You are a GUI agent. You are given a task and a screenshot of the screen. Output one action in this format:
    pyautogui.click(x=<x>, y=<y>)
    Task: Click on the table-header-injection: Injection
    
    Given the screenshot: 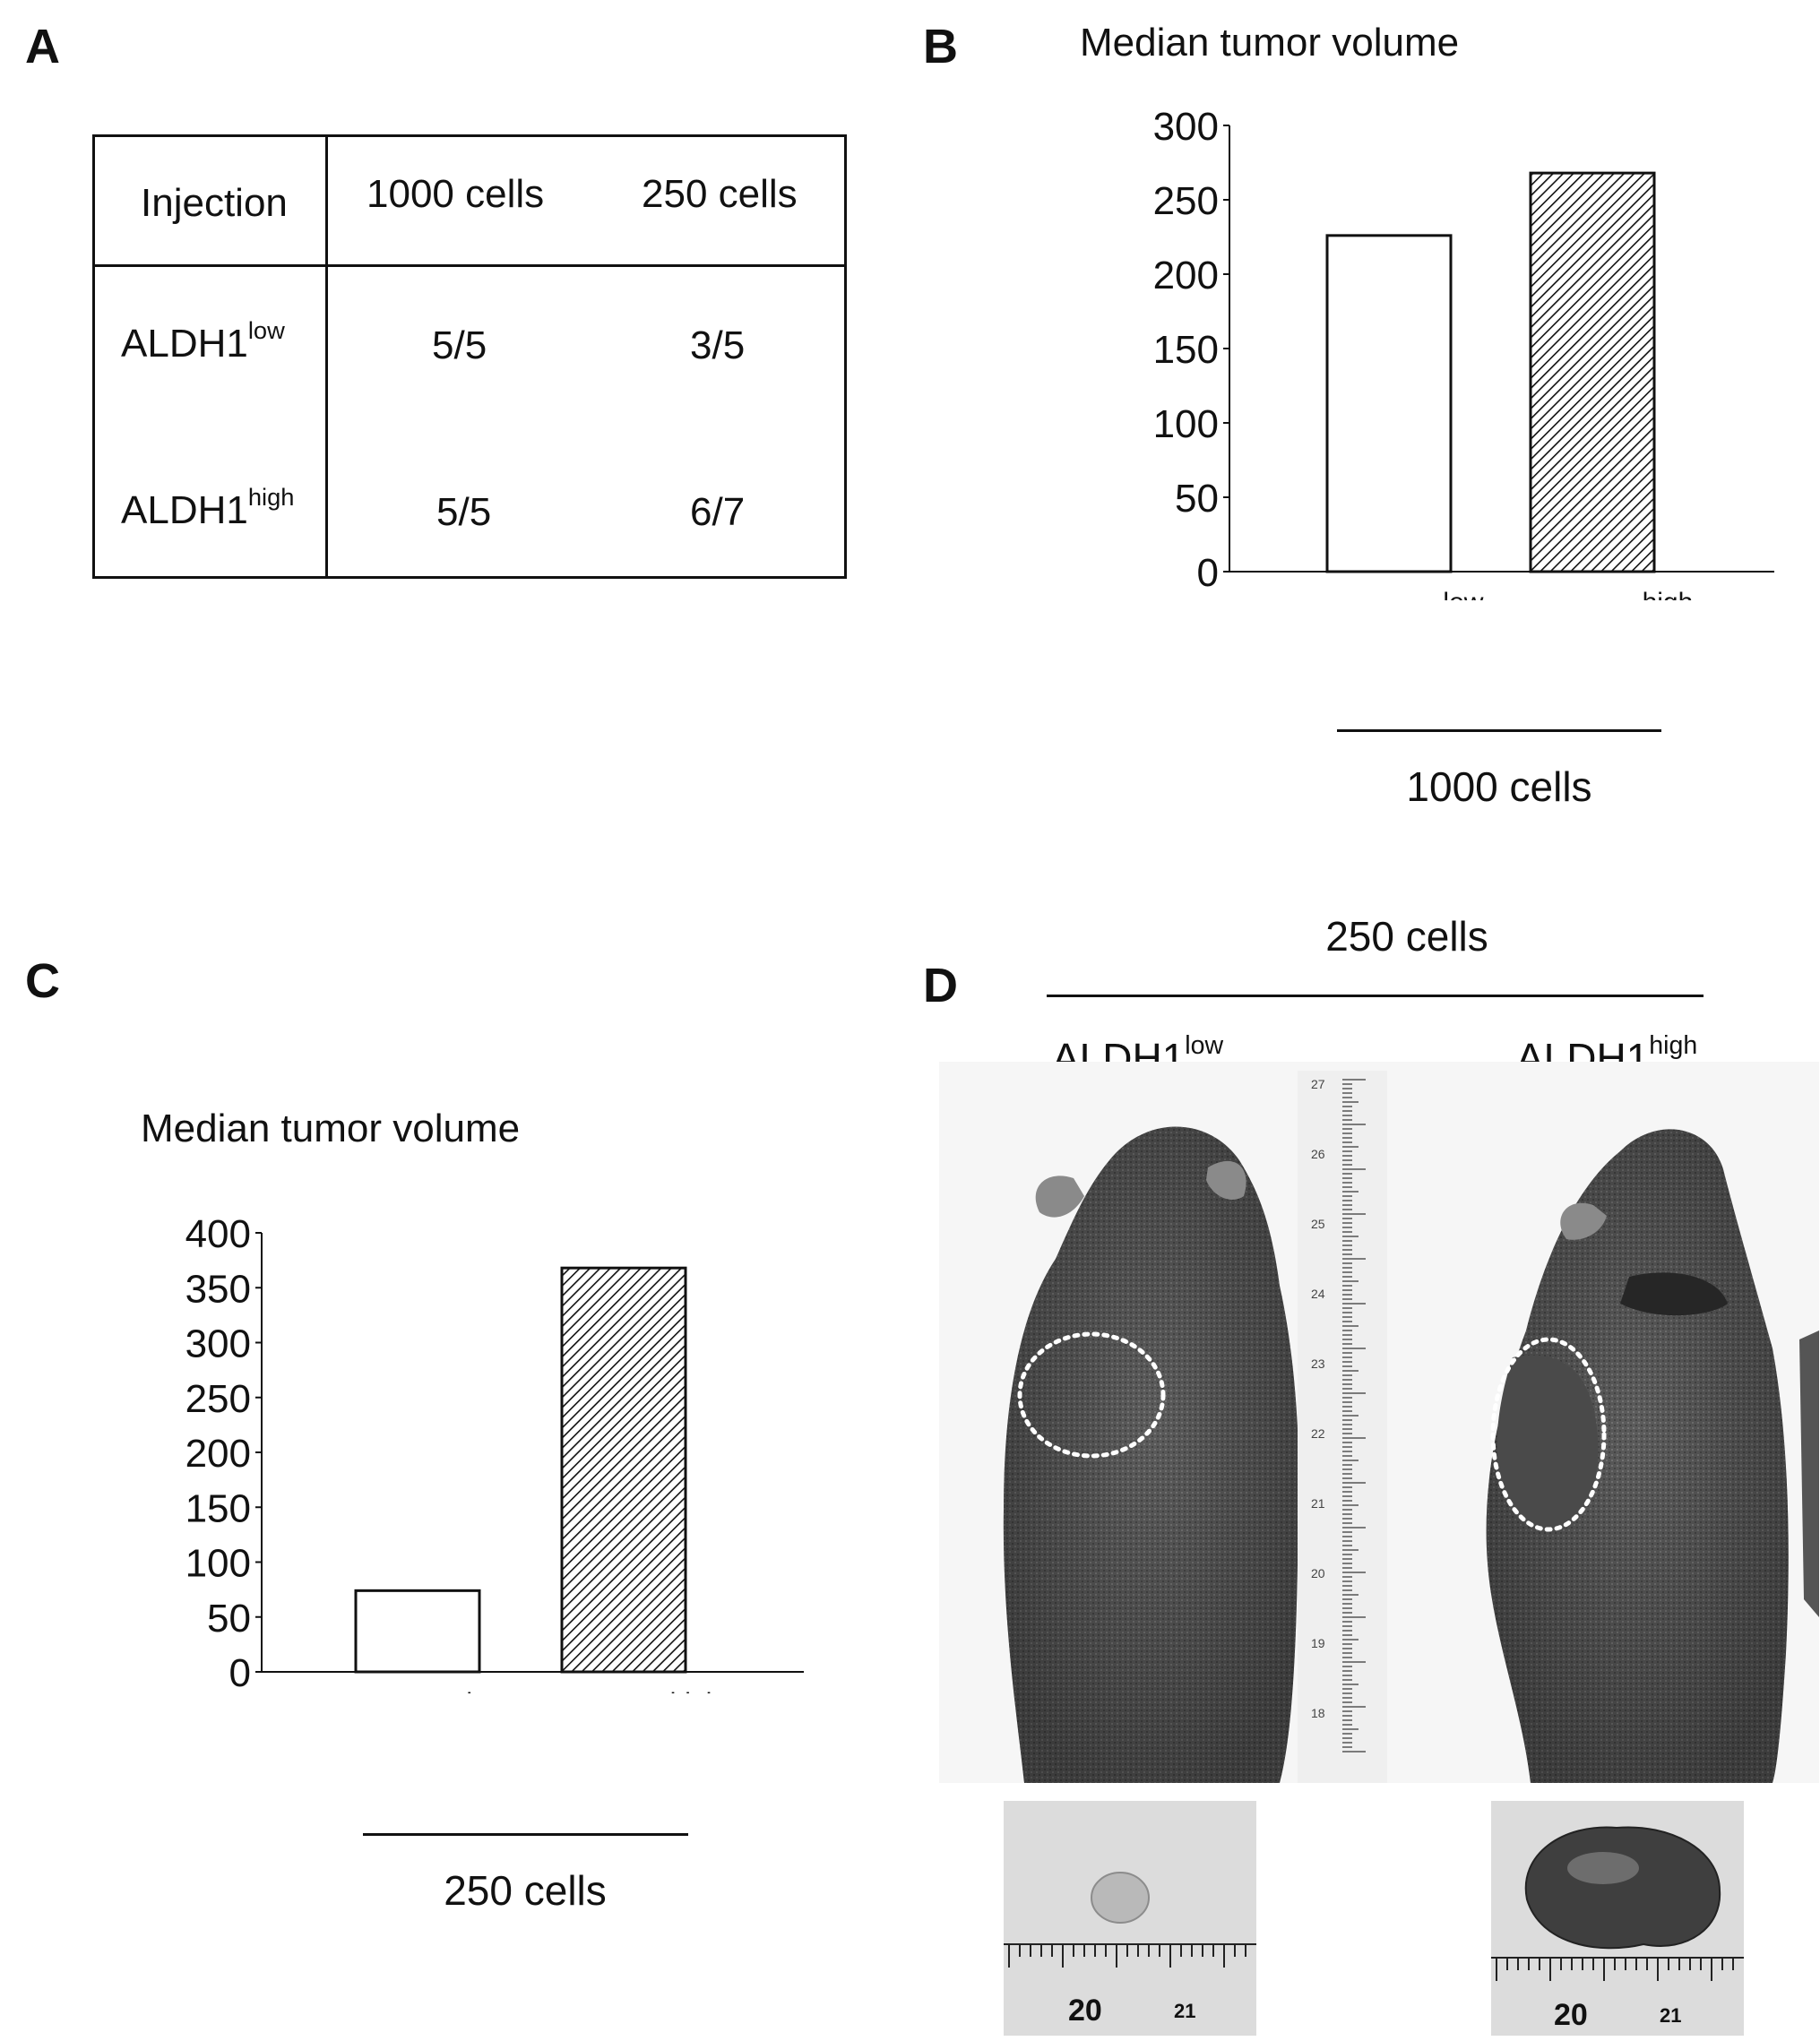 What is the action you would take?
    pyautogui.click(x=214, y=203)
    